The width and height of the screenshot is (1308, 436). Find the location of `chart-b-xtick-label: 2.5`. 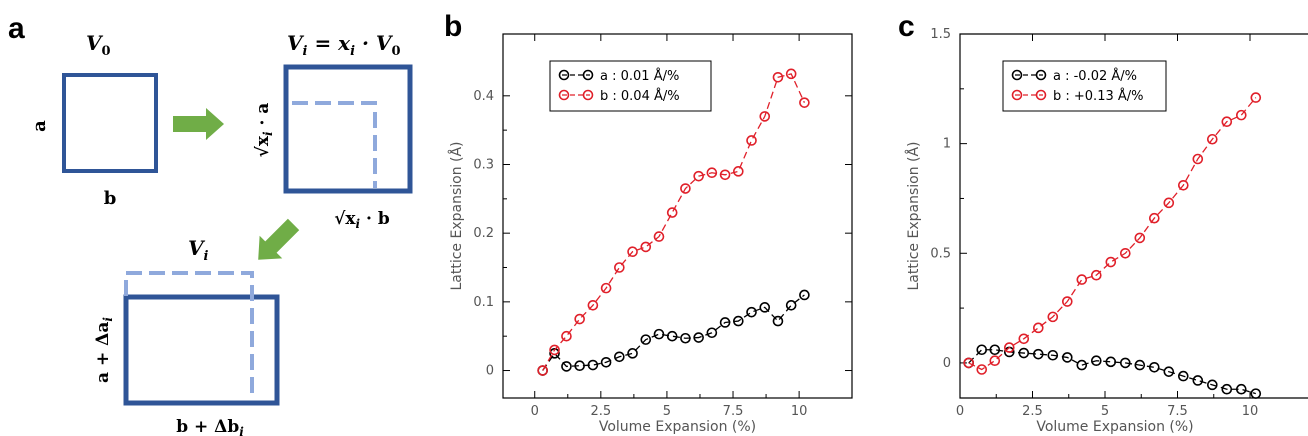

chart-b-xtick-label: 2.5 is located at coordinates (600, 411).